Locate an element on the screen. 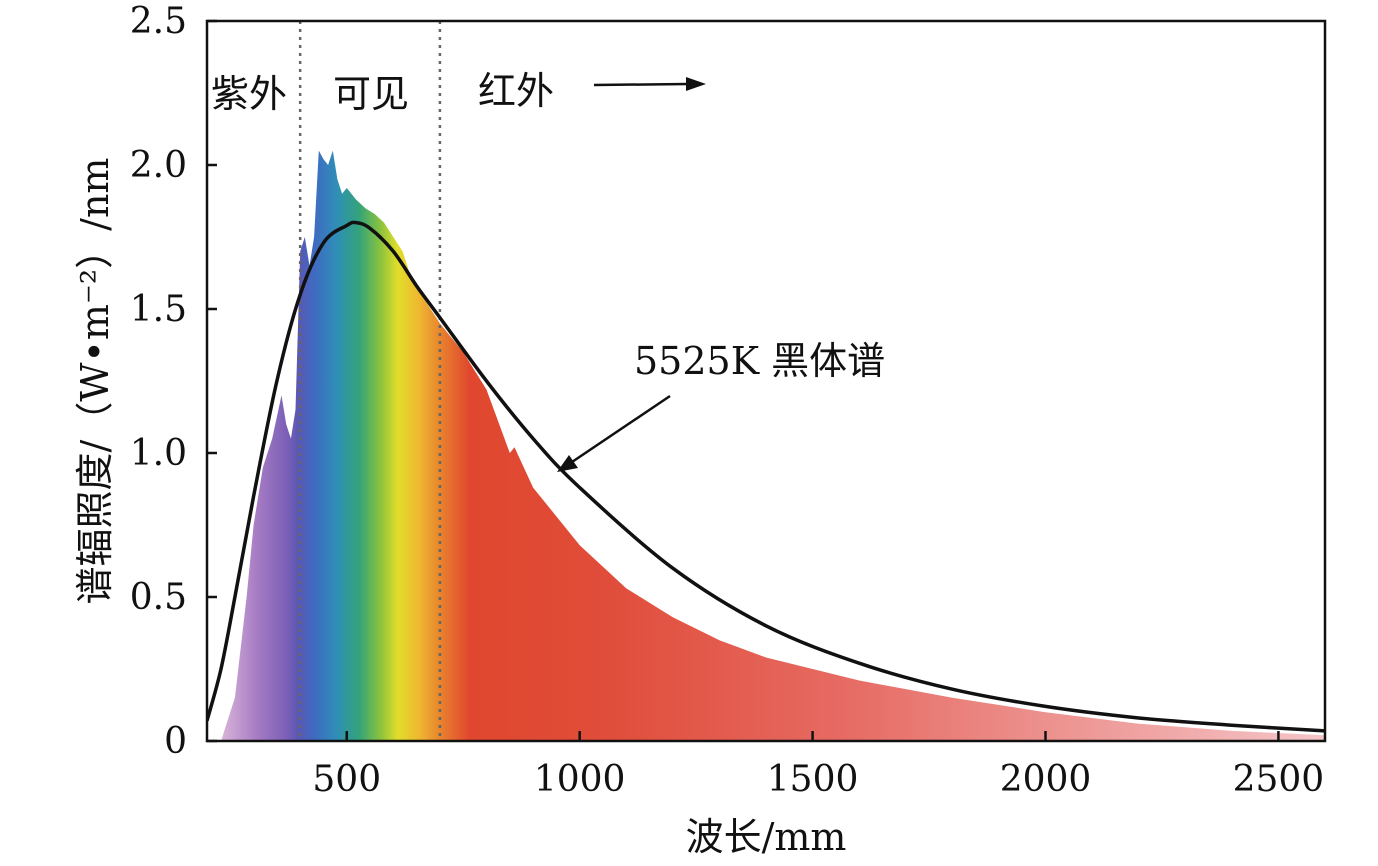  region-label-ir: 红外 is located at coordinates (516, 91).